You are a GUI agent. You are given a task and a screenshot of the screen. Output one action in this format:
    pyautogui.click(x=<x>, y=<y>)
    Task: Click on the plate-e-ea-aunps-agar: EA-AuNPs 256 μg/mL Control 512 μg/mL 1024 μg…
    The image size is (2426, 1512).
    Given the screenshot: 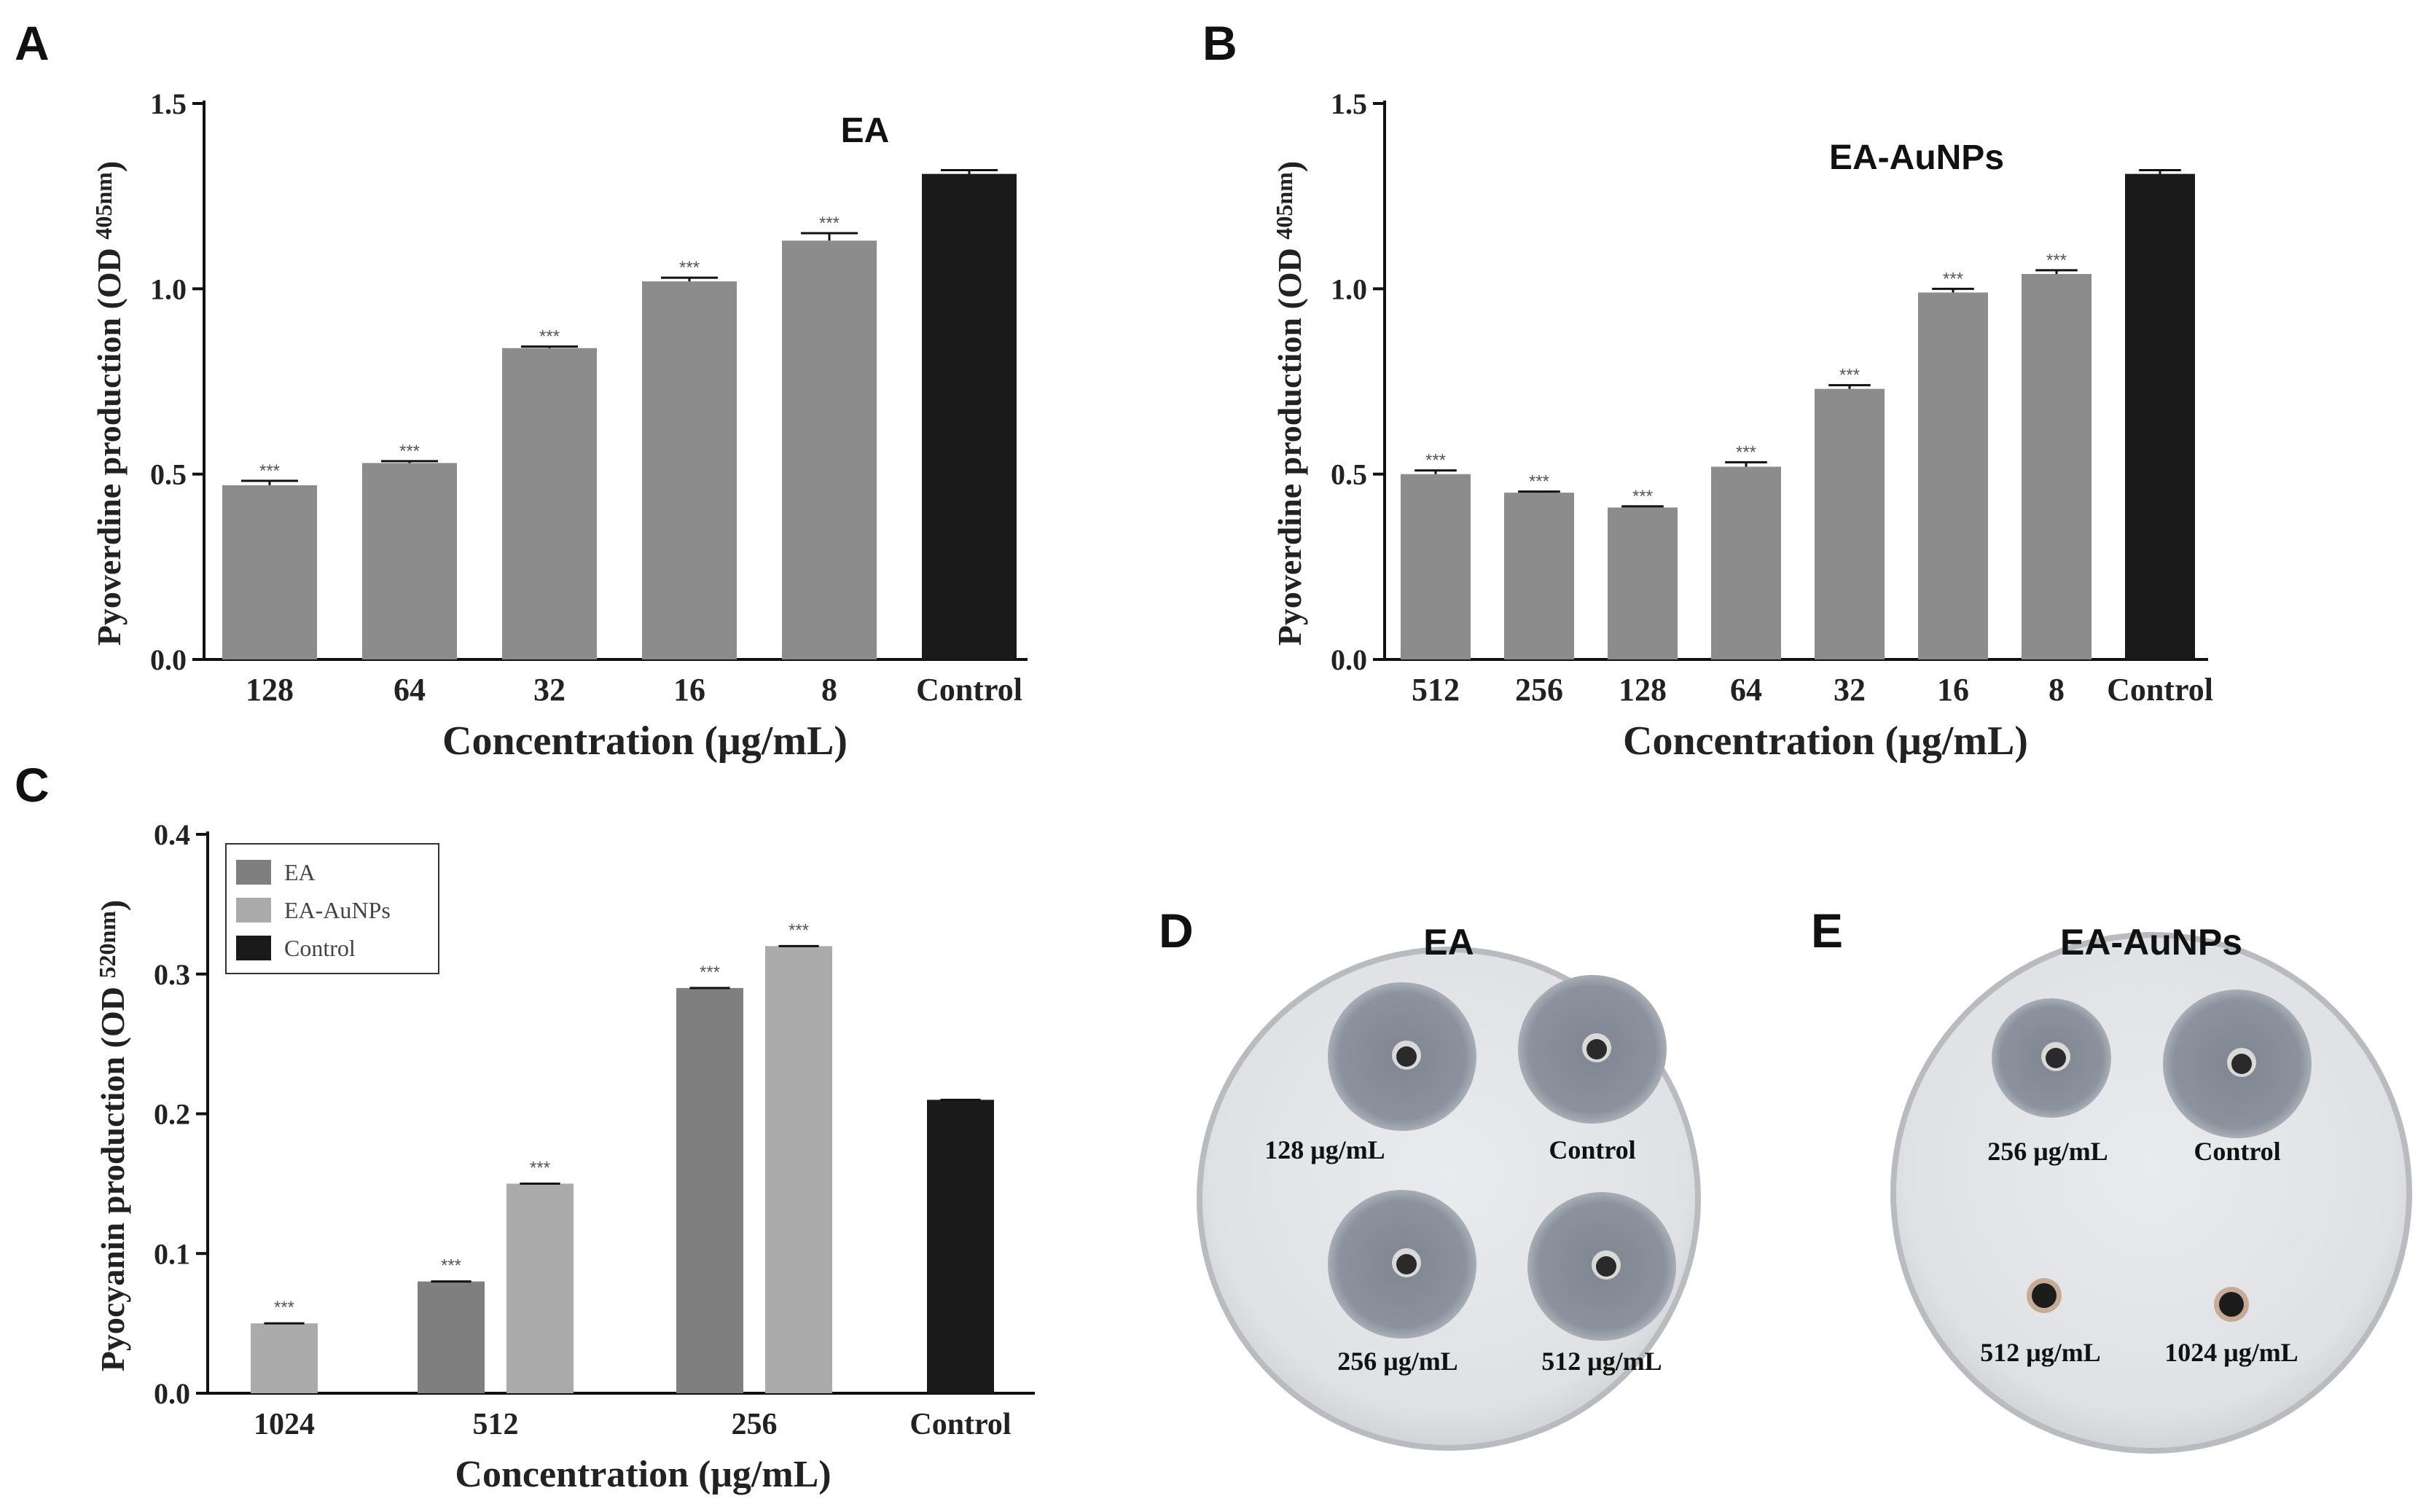 What is the action you would take?
    pyautogui.click(x=2151, y=1188)
    